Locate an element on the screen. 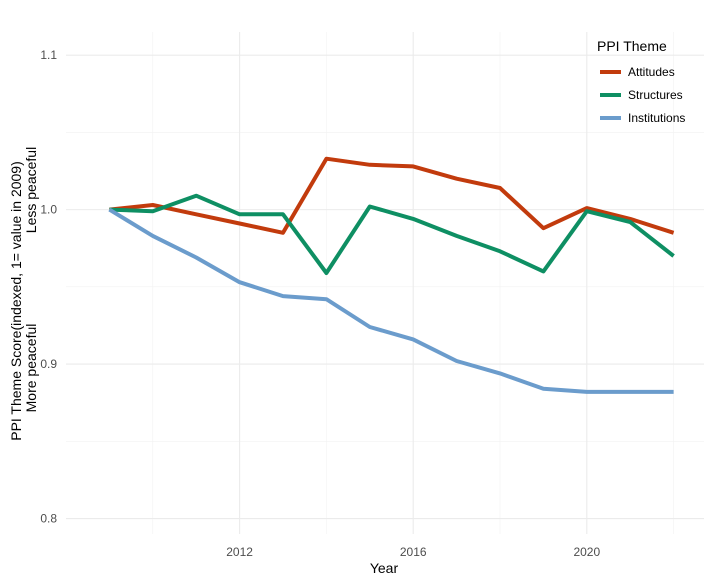 Image resolution: width=712 pixels, height=583 pixels. legend-label-attitudes: Attitudes is located at coordinates (651, 72).